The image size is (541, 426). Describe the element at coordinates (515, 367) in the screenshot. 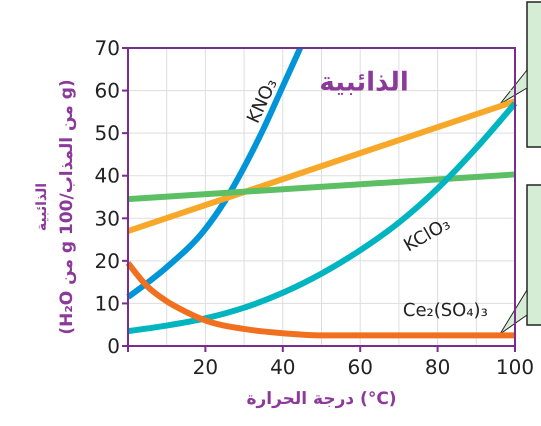

I see `x-tick-label: 100` at that location.